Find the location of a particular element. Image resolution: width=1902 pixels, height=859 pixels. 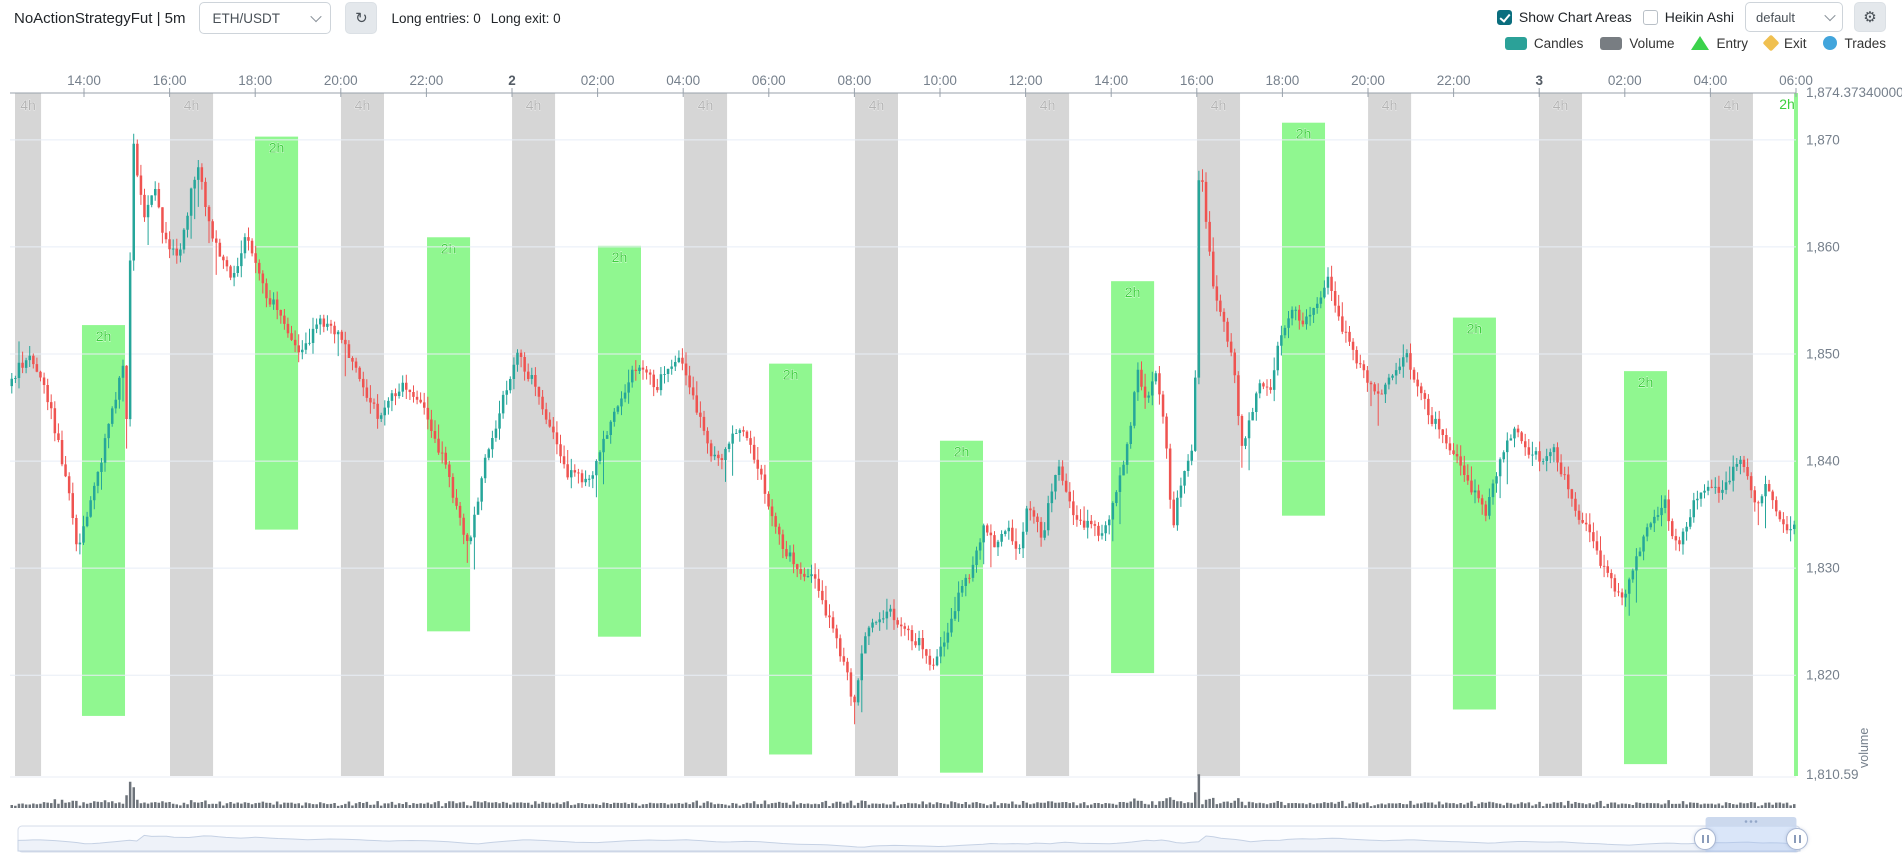

legend-item-entry: Entry is located at coordinates (1719, 43).